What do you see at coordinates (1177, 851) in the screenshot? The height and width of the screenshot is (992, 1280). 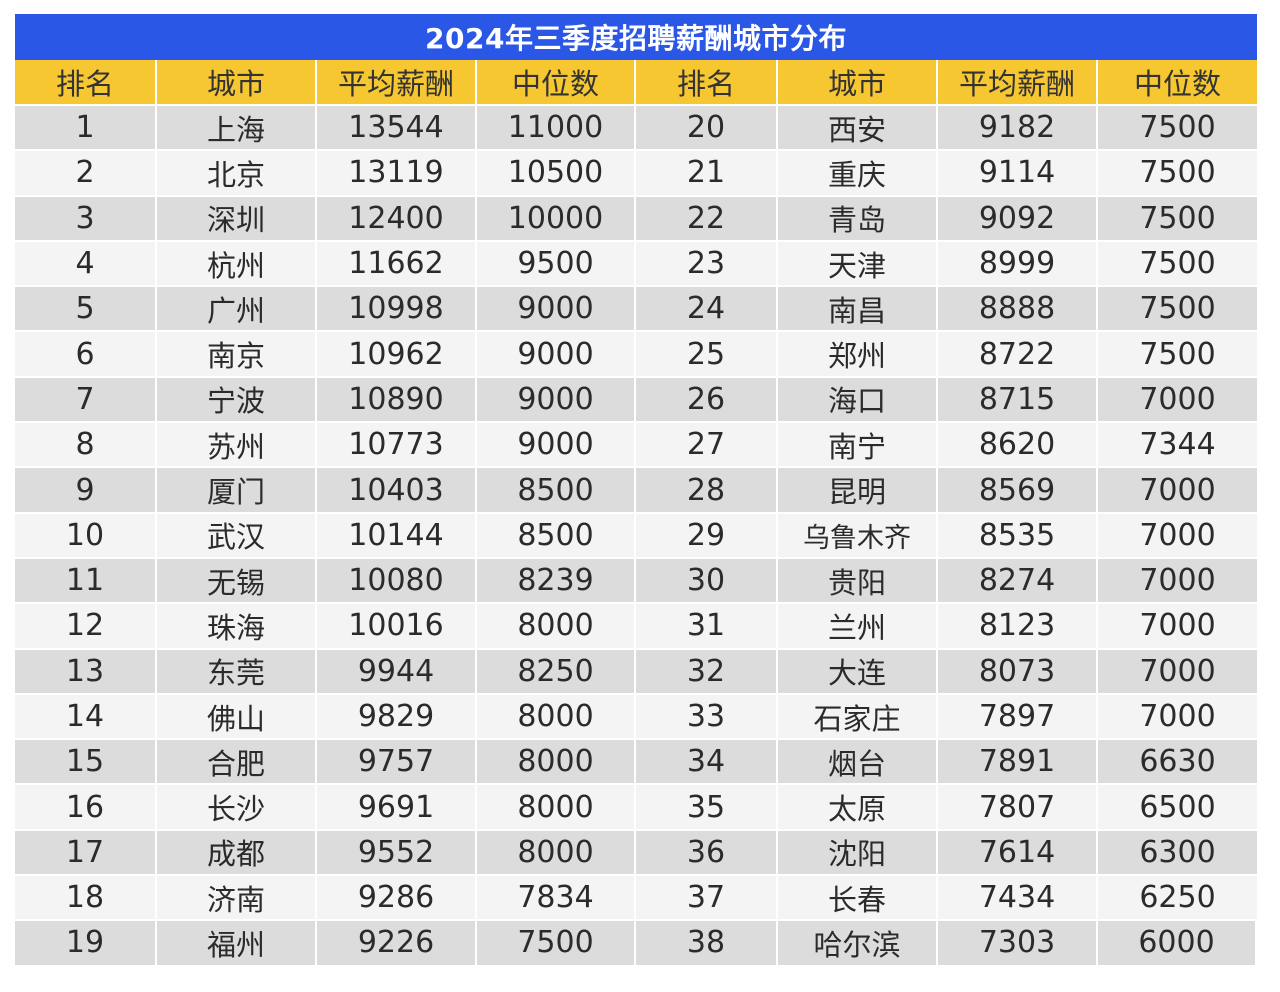 I see `median-cell: 6300` at bounding box center [1177, 851].